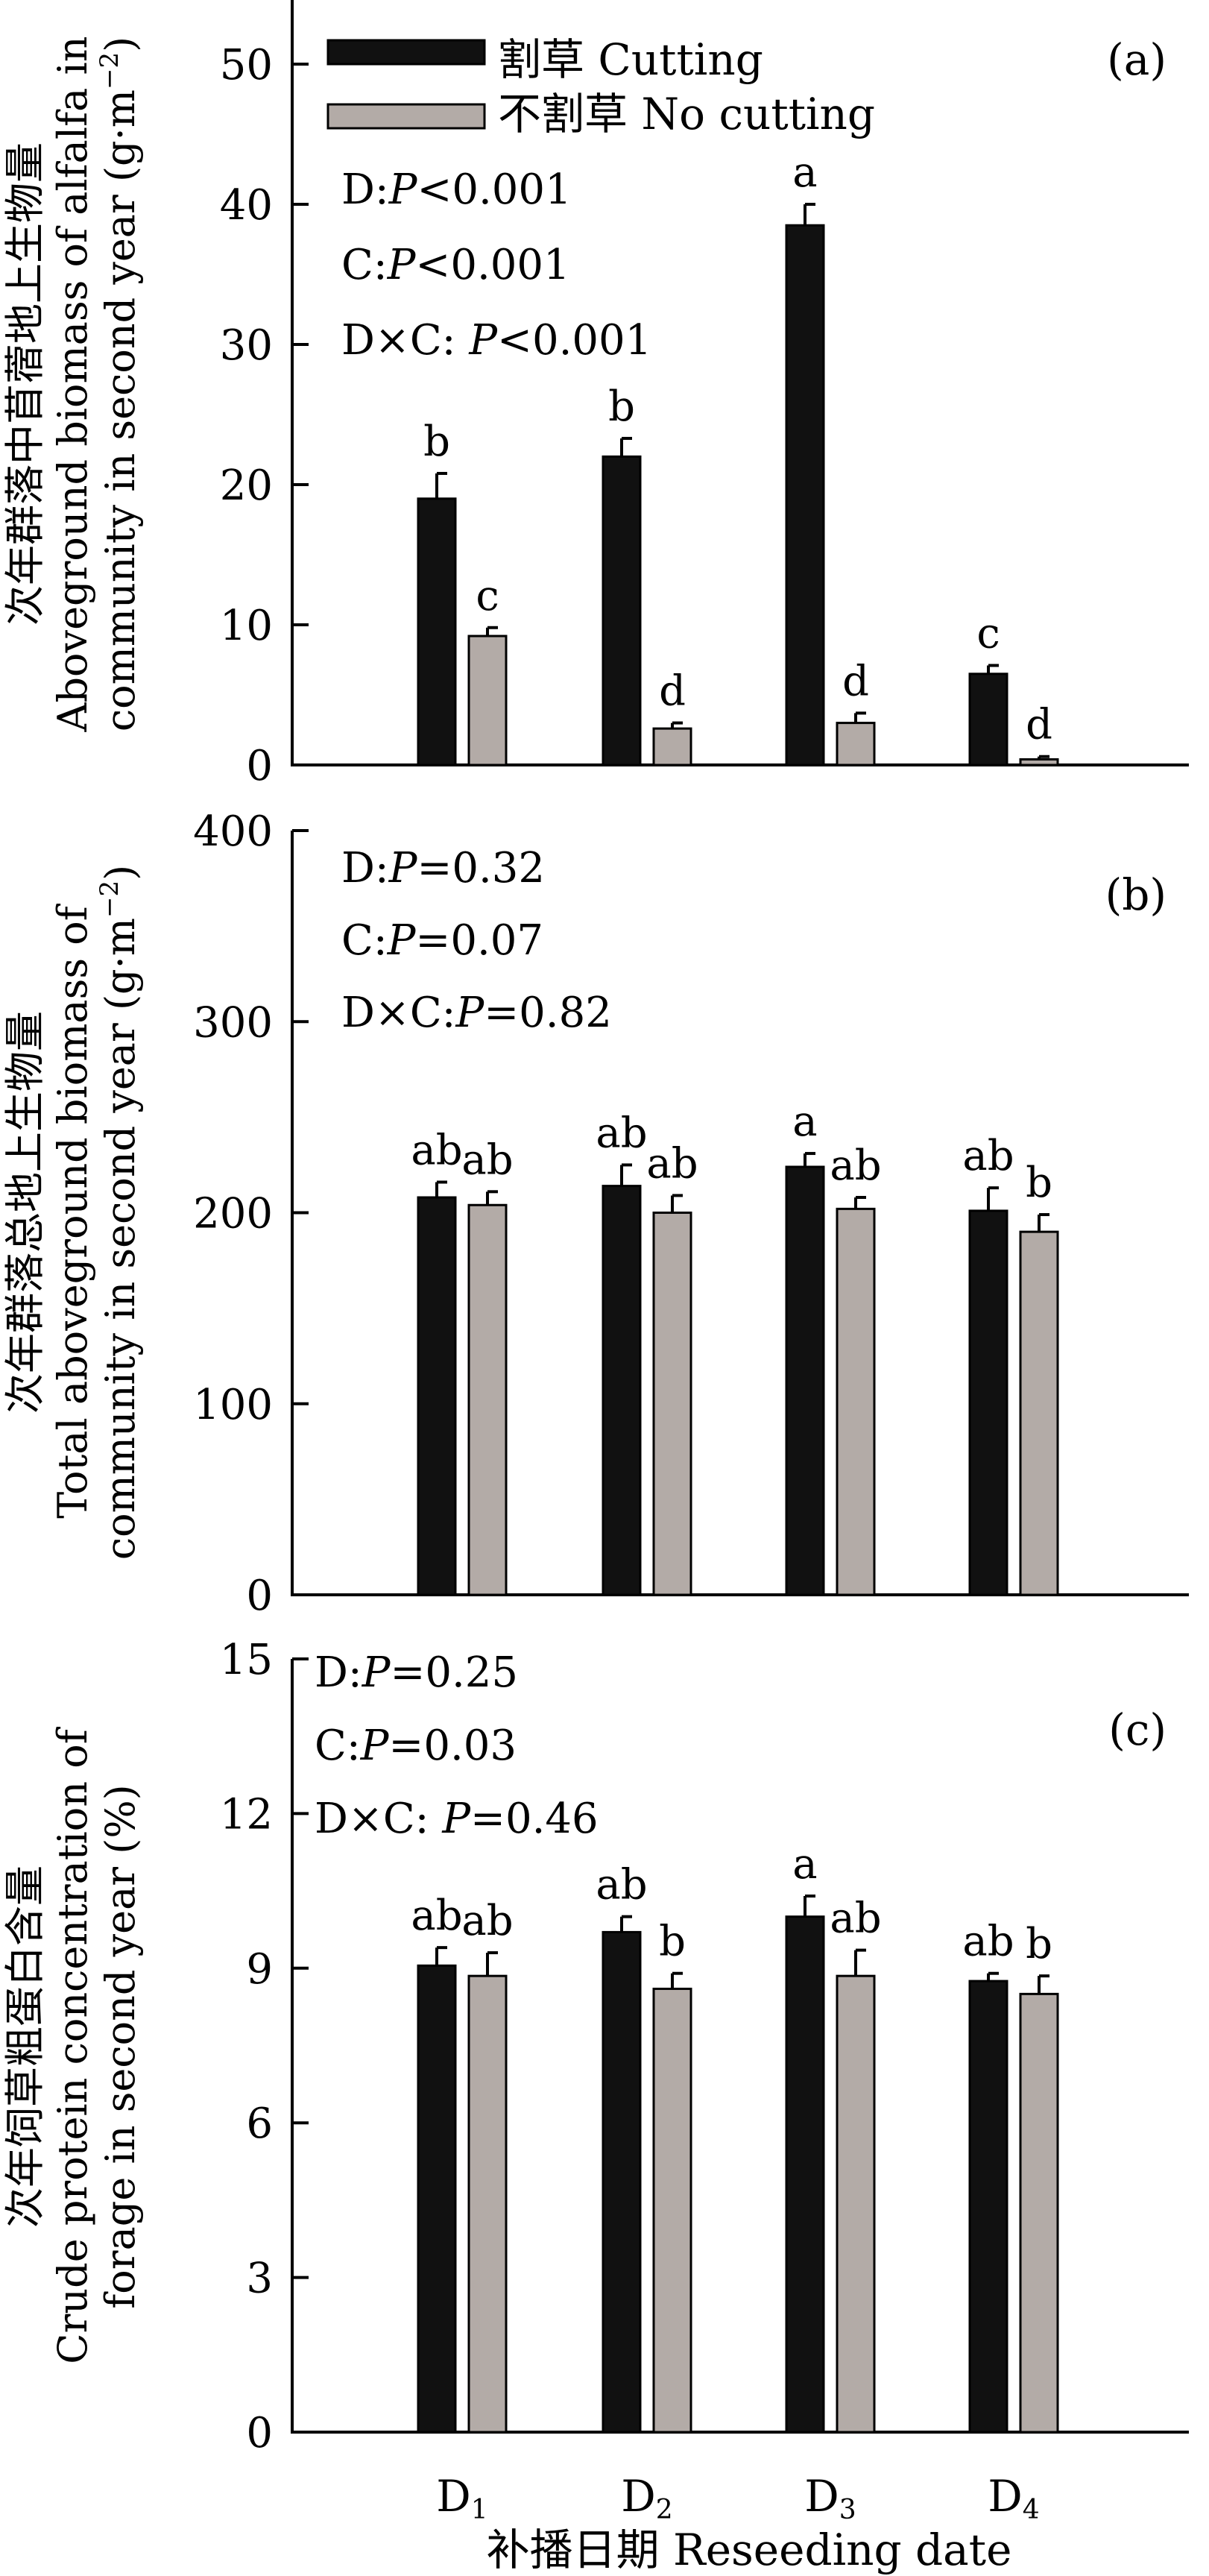 Image resolution: width=1209 pixels, height=2576 pixels. Describe the element at coordinates (416, 1746) in the screenshot. I see `stat-line: C:P=0.03` at that location.